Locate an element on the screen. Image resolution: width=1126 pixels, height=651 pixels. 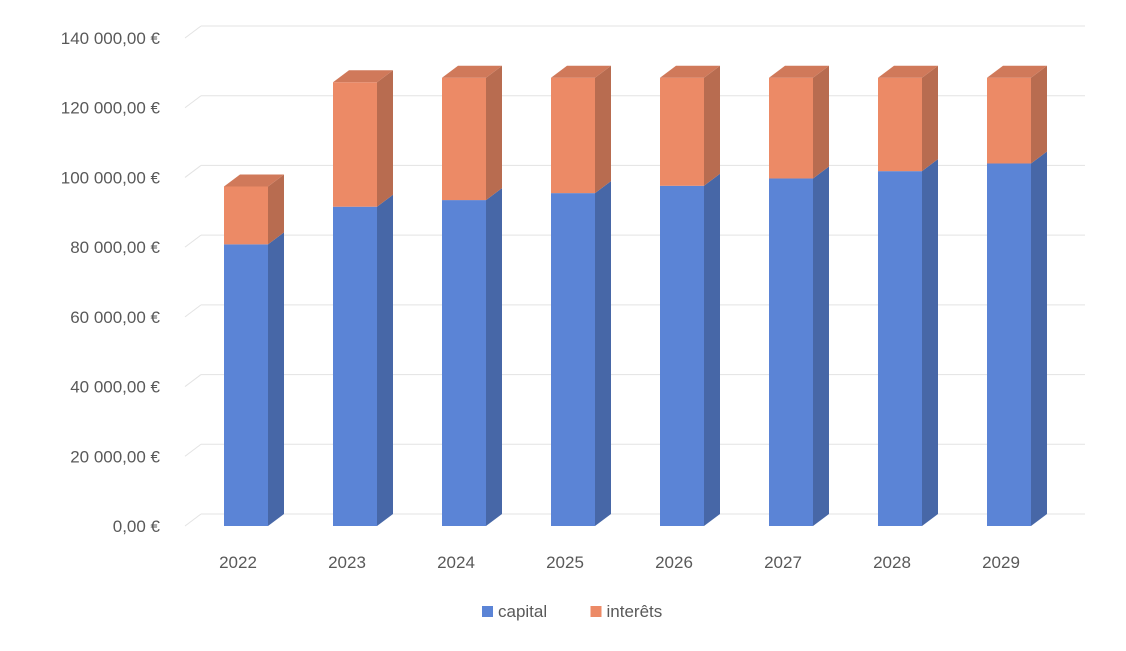
bar-interêts-2024 is located at coordinates (472, 133).